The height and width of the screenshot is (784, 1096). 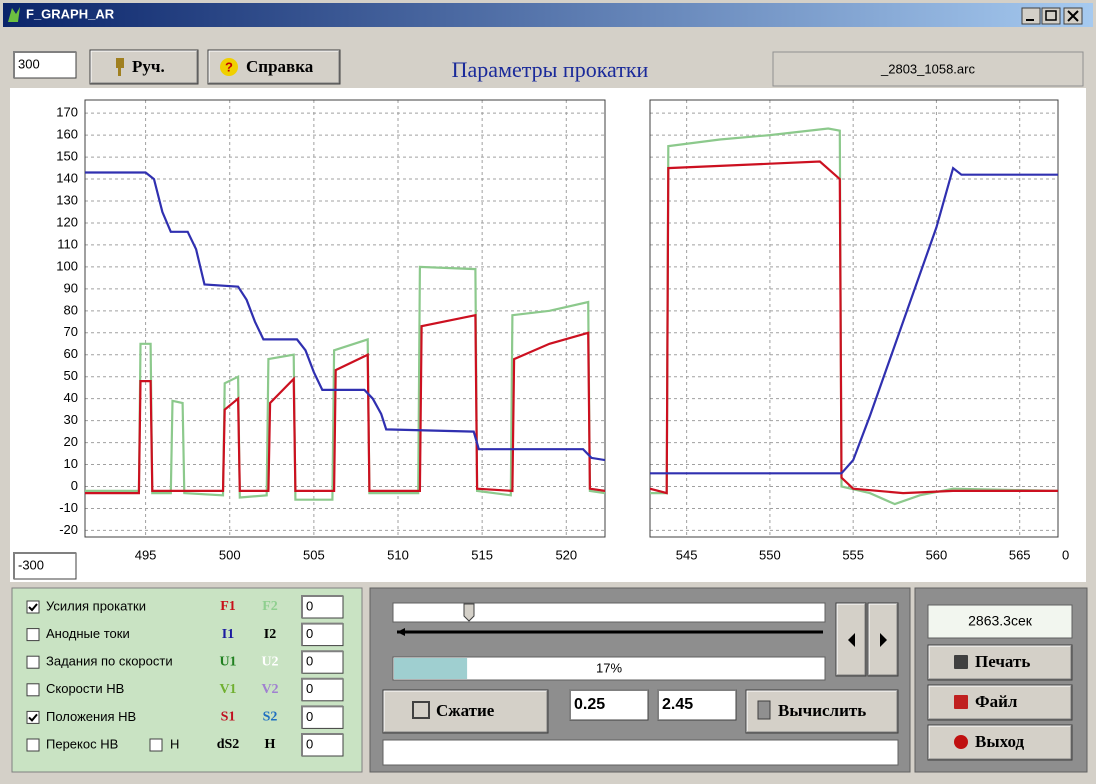 What do you see at coordinates (550, 69) in the screenshot?
I see `heading: Параметры прокатки` at bounding box center [550, 69].